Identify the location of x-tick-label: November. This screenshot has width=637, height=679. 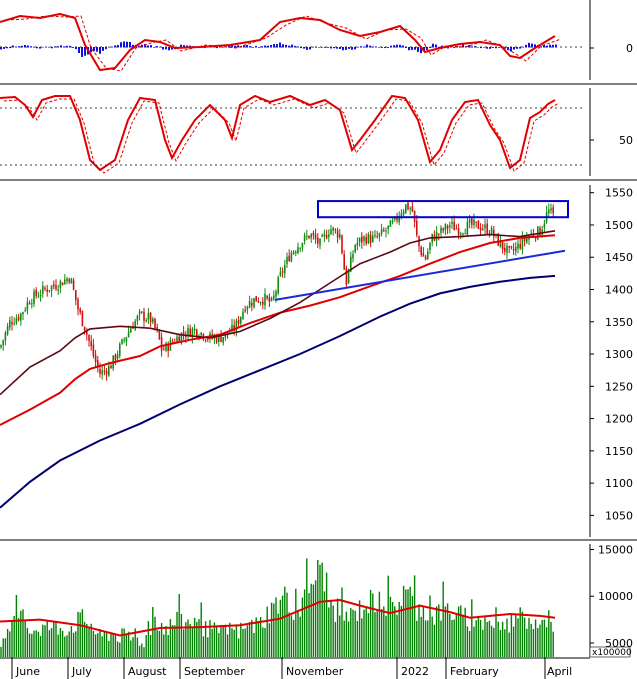
(315, 671).